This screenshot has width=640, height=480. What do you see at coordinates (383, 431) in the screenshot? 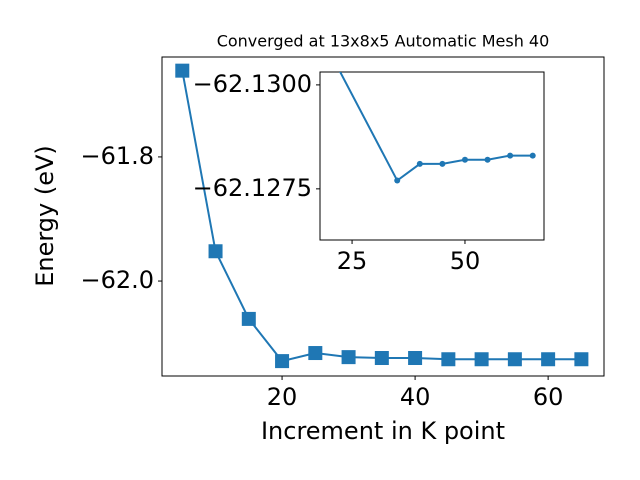
I see `x-axis-label: Increment in K point` at bounding box center [383, 431].